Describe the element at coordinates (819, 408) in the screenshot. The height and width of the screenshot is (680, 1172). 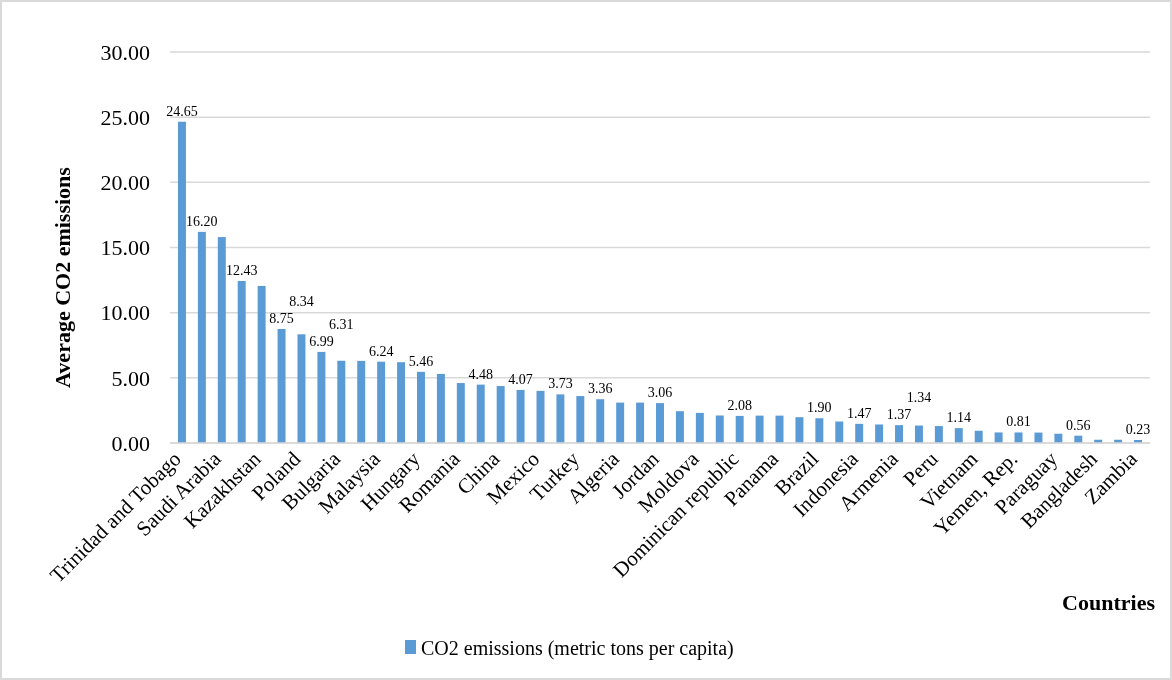
I see `data-label: 1.90` at that location.